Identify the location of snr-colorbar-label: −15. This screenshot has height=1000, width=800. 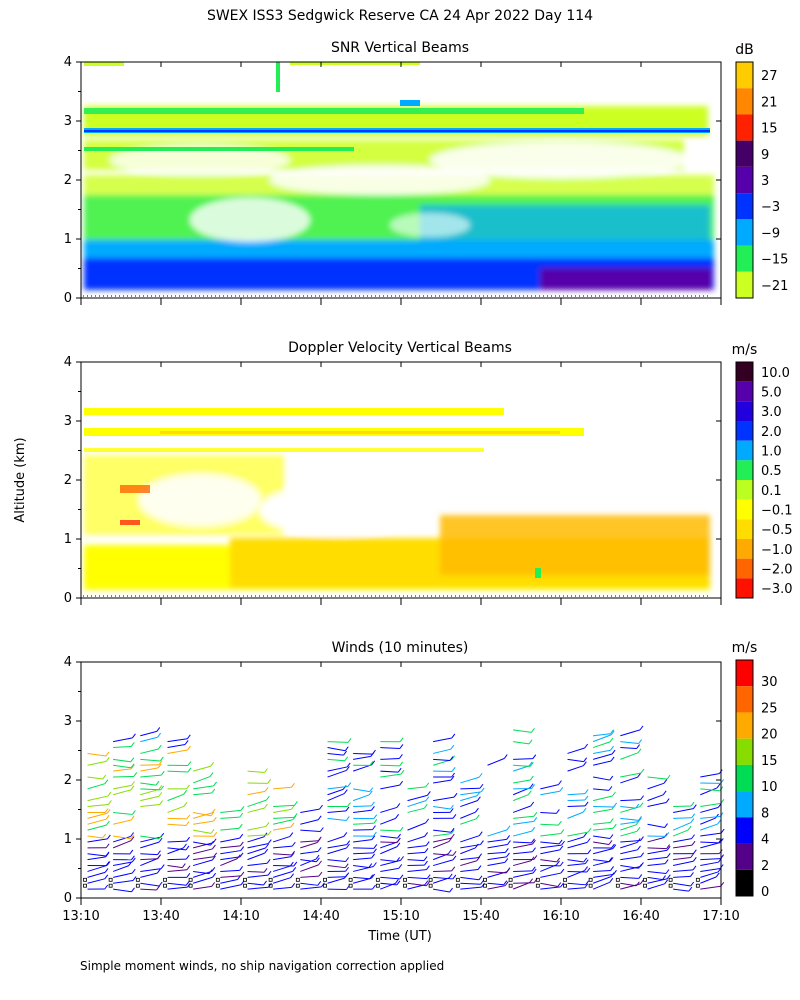
(774, 260).